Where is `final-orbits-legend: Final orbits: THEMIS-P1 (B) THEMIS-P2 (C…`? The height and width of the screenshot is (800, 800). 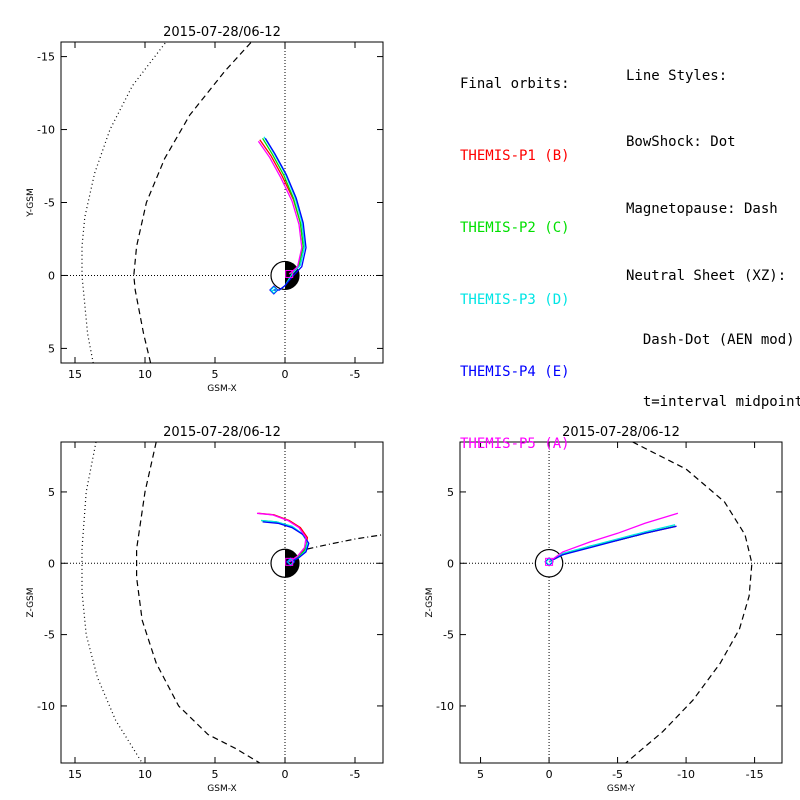 final-orbits-legend: Final orbits: THEMIS-P1 (B) THEMIS-P2 (C… is located at coordinates (515, 264).